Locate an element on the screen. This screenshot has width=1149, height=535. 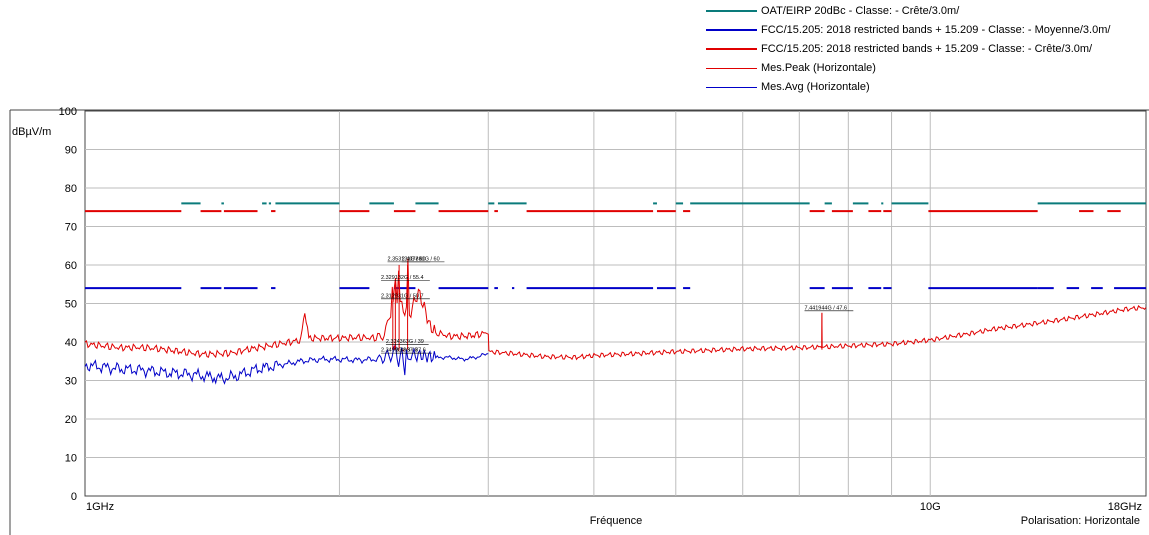
marker-label: 2.353131G / 60 is located at coordinates (407, 259).